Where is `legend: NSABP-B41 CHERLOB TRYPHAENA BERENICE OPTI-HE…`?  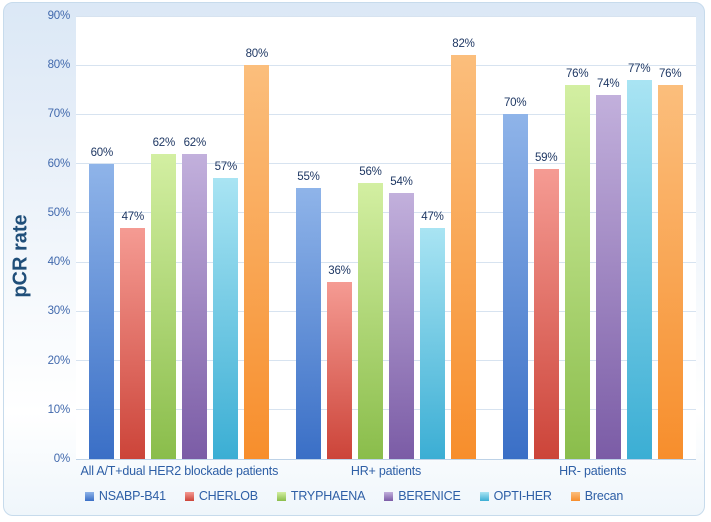 legend: NSABP-B41 CHERLOB TRYPHAENA BERENICE OPTI-HE… is located at coordinates (354, 496).